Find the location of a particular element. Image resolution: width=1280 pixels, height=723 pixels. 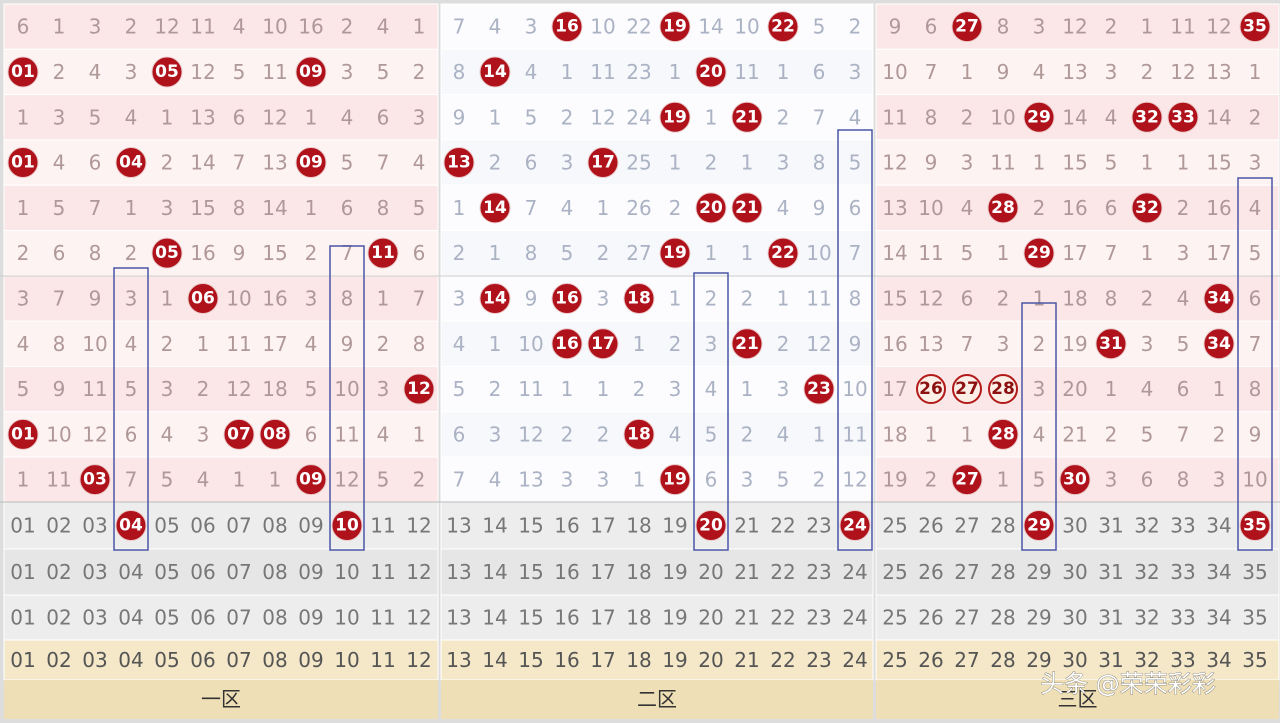

number-label: 19 is located at coordinates (674, 660).